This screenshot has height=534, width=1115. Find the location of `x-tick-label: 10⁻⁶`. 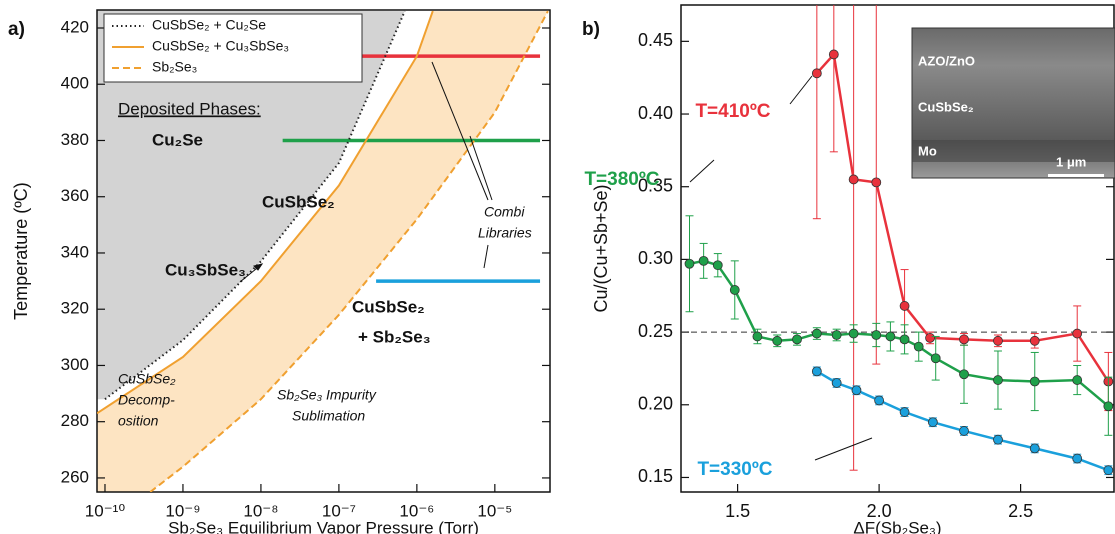

x-tick-label: 10⁻⁶ is located at coordinates (416, 510).